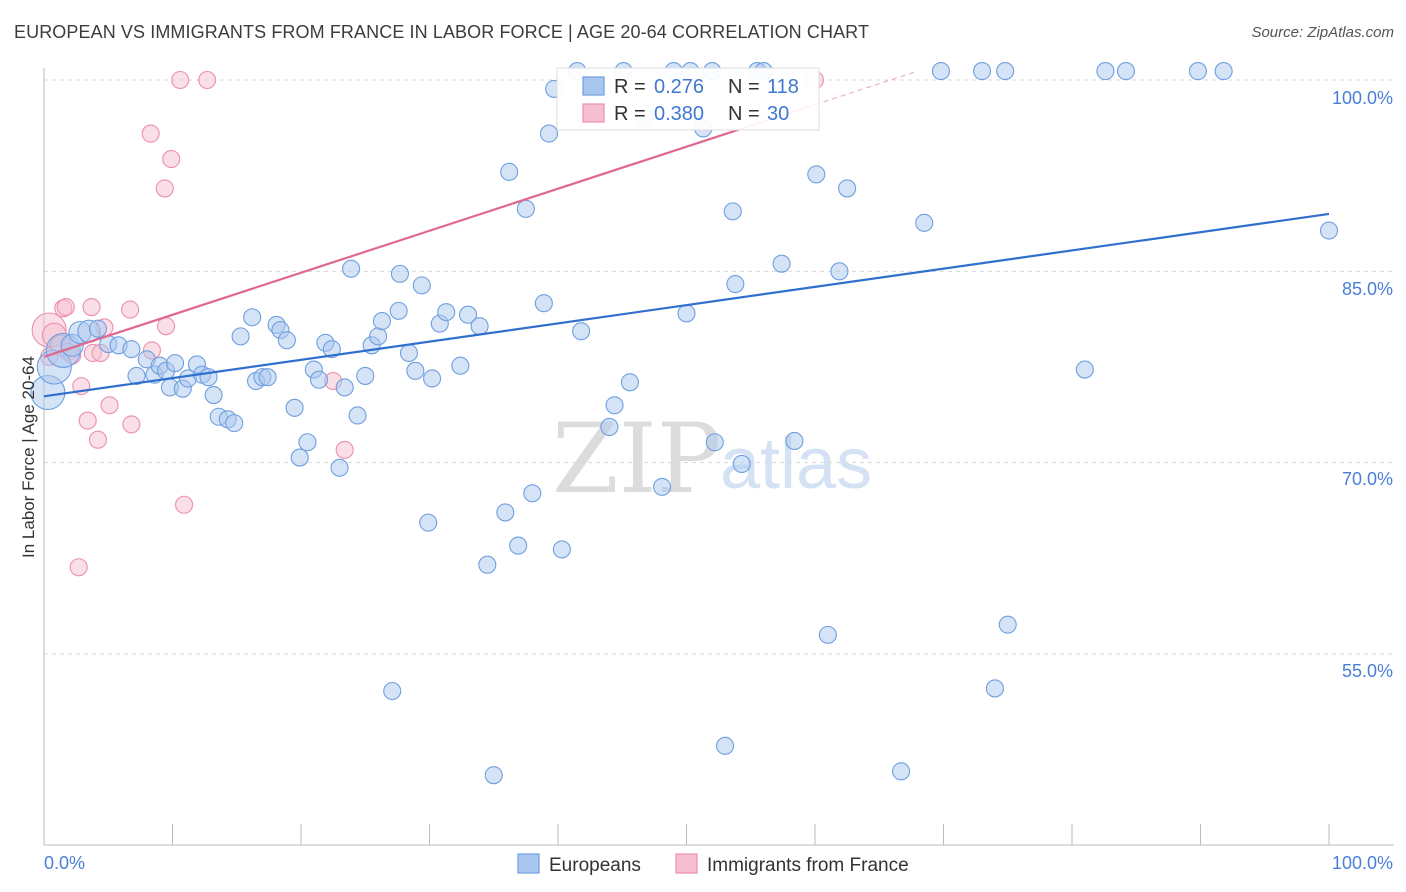 This screenshot has width=1406, height=892. What do you see at coordinates (1367, 671) in the screenshot?
I see `y-tick-label-55: 55.0%` at bounding box center [1367, 671].